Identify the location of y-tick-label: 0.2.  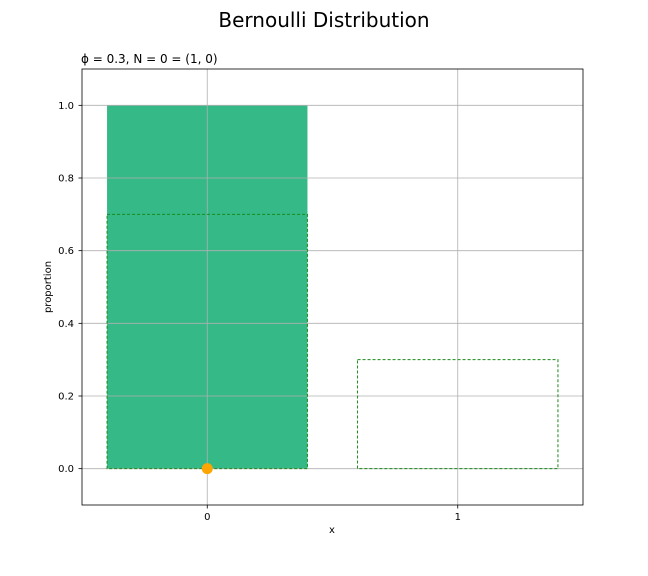
(66, 397).